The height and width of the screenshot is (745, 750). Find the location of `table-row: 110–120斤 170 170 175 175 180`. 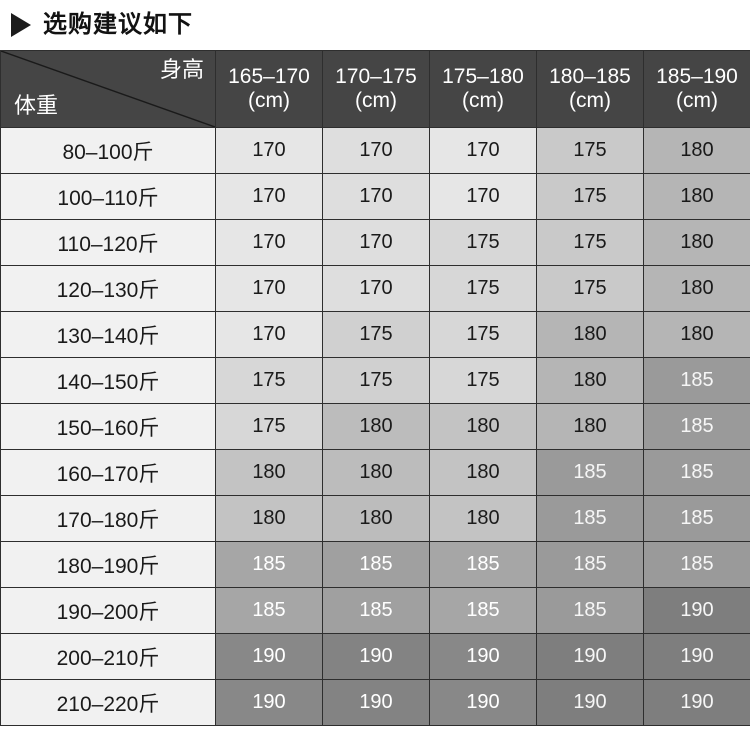

table-row: 110–120斤 170 170 175 175 180 is located at coordinates (375, 242).